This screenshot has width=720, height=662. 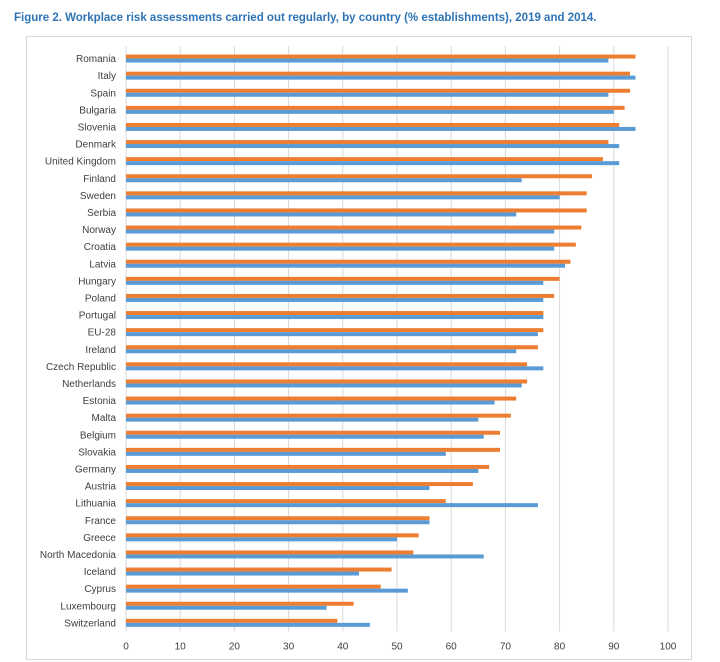 I want to click on category-label: Malta, so click(x=104, y=418).